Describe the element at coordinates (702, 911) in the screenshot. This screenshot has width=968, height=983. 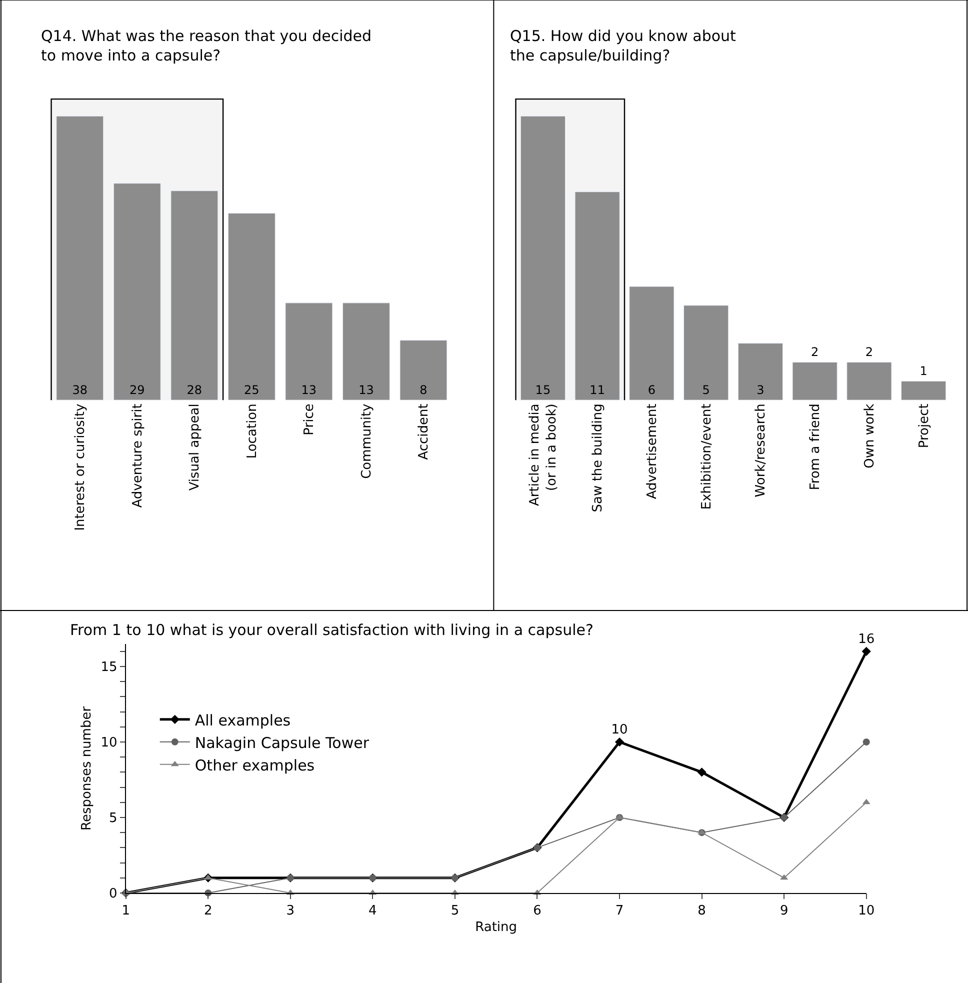
I see `x-tick-label: 8` at that location.